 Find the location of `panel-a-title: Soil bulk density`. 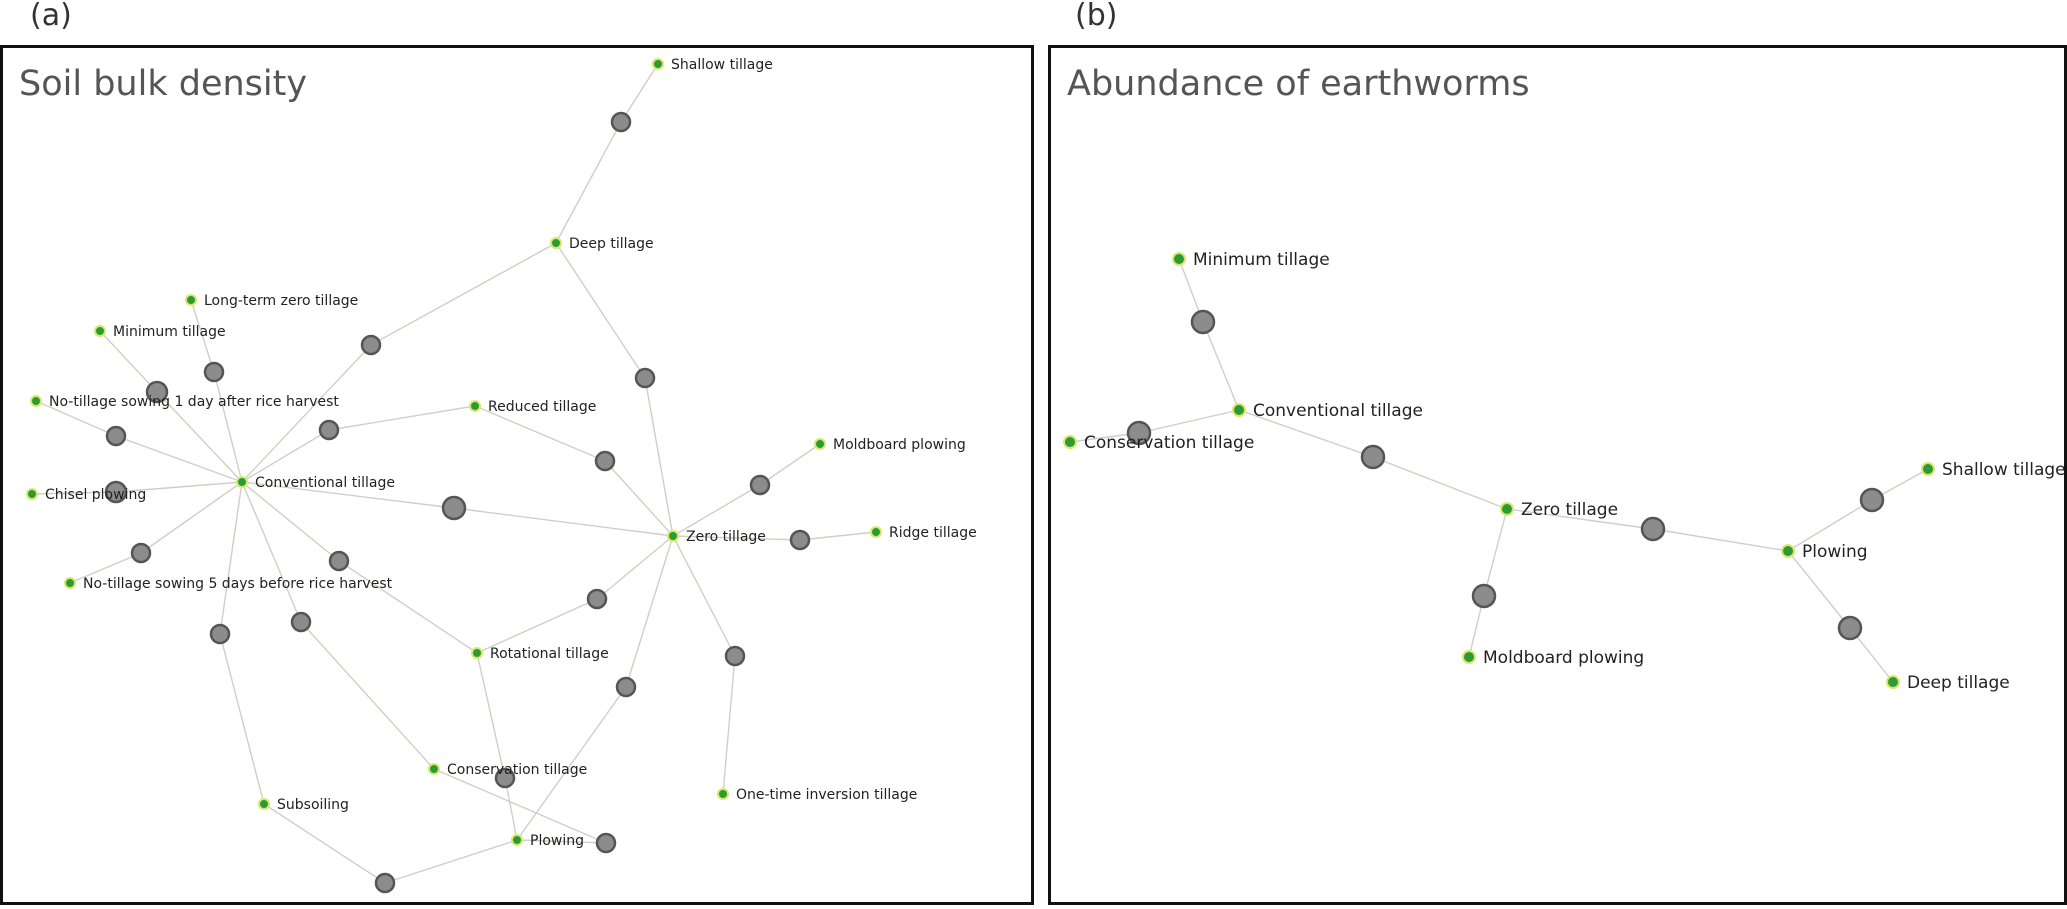

panel-a-title: Soil bulk density is located at coordinates (163, 84).